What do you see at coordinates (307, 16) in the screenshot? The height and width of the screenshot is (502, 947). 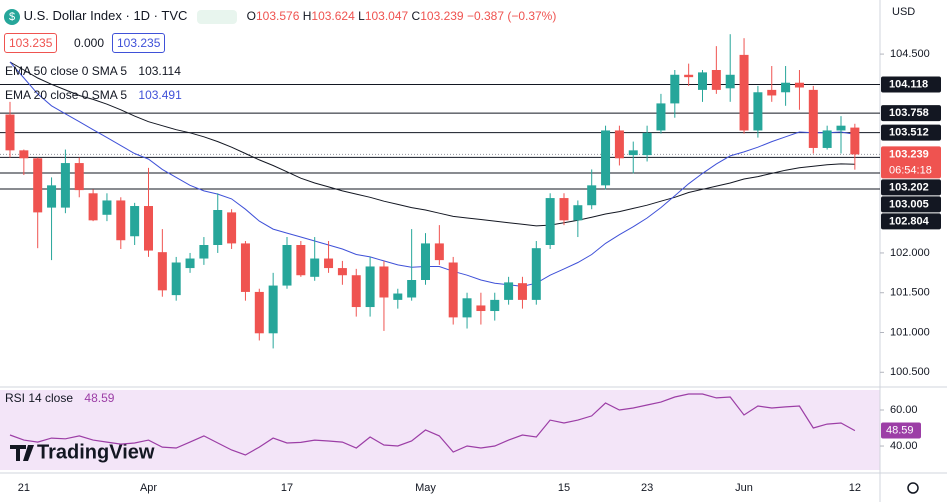 I see `ohlc-label: H` at bounding box center [307, 16].